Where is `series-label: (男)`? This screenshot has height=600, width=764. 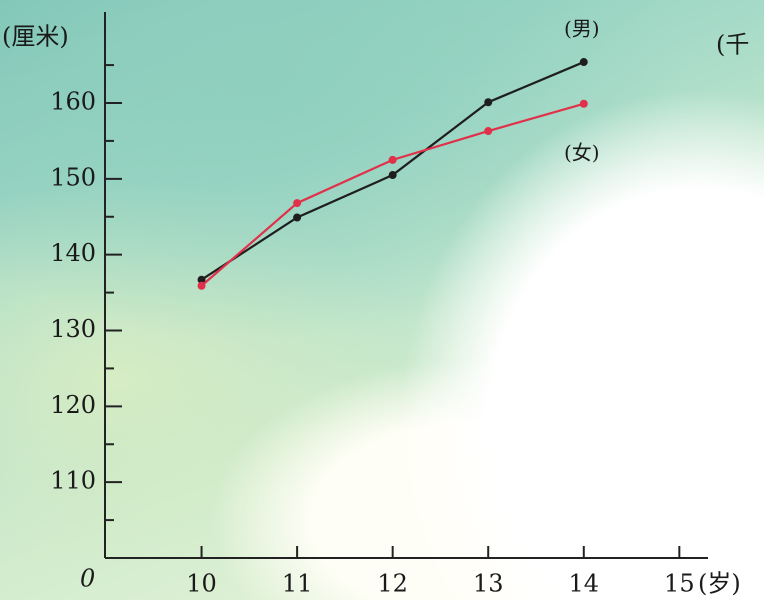 series-label: (男) is located at coordinates (582, 29).